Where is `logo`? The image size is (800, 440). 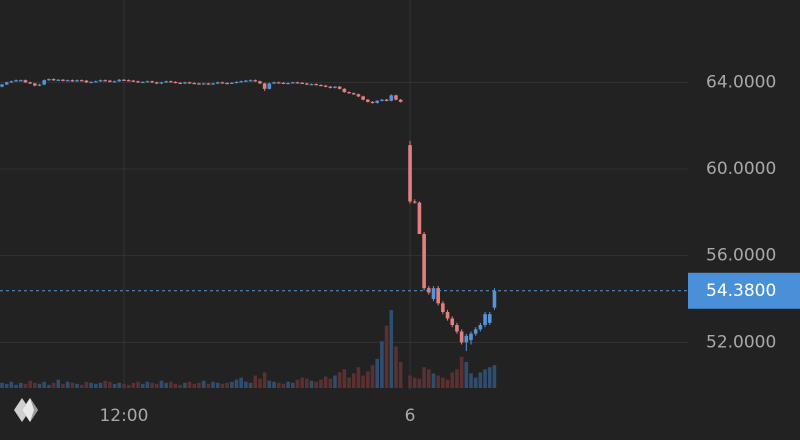 logo is located at coordinates (26, 410).